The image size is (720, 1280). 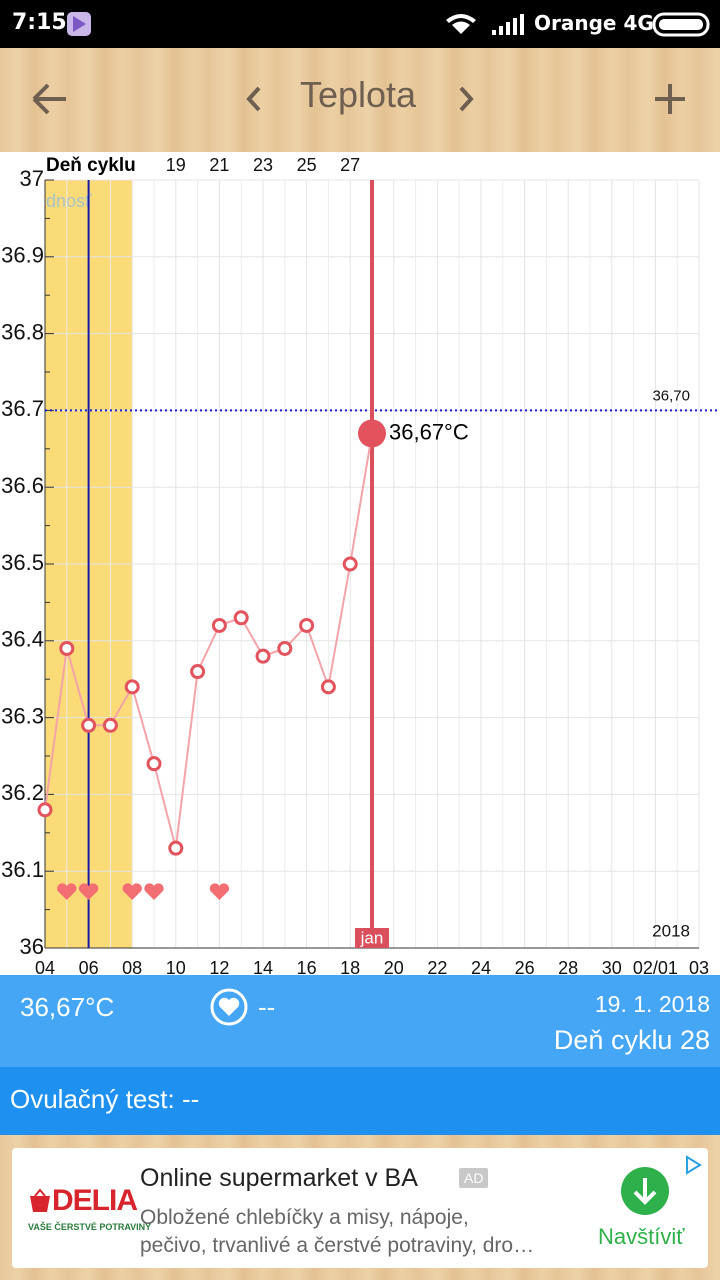 What do you see at coordinates (645, 1191) in the screenshot?
I see `visit-icon` at bounding box center [645, 1191].